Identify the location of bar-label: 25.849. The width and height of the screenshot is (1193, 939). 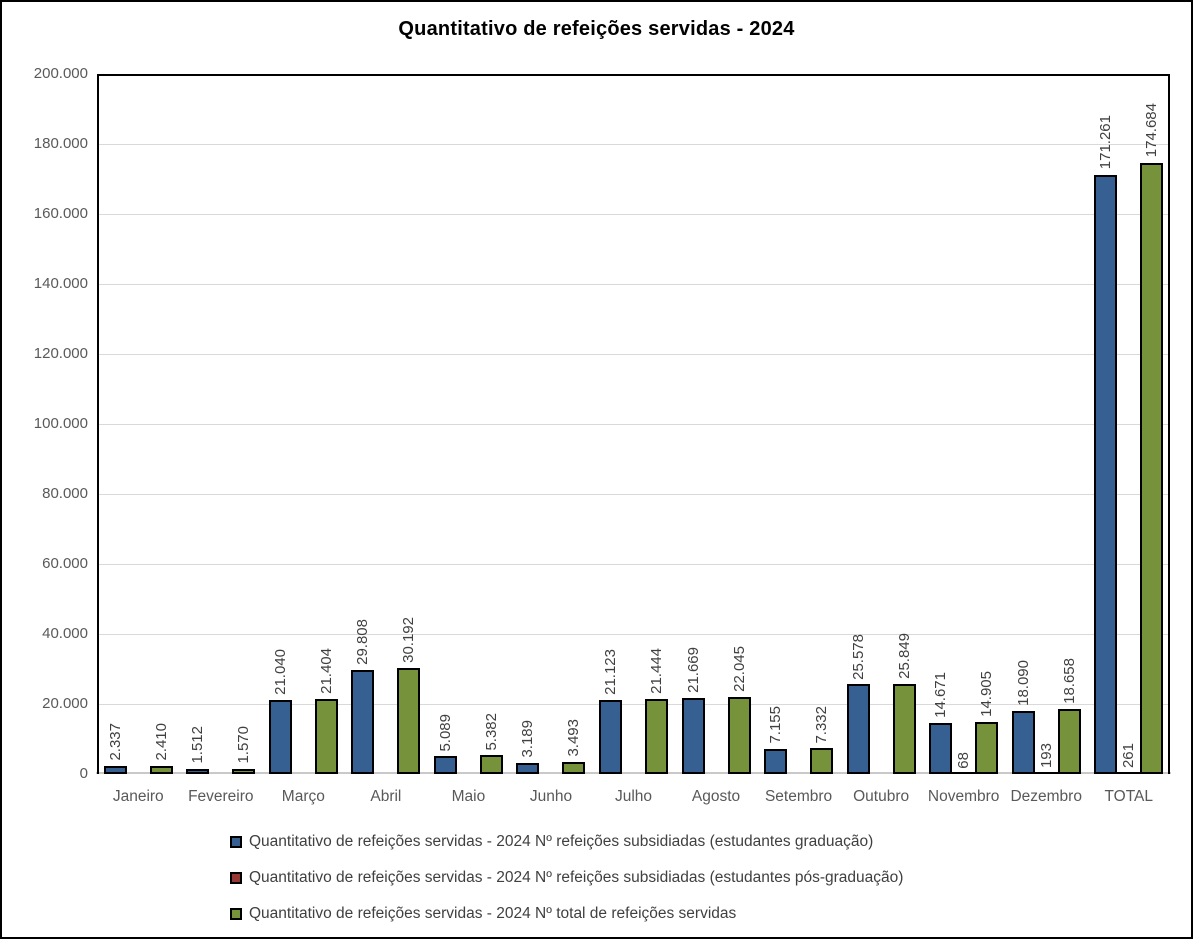
(904, 655).